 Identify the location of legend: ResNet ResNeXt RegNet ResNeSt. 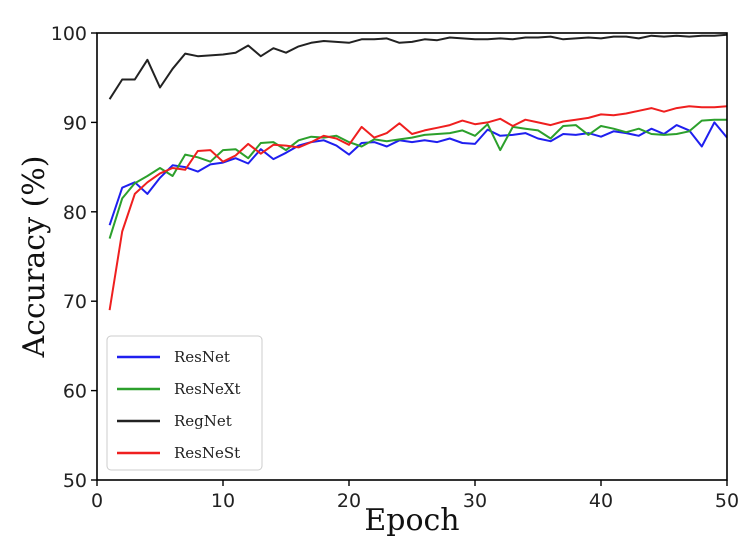
(184, 403).